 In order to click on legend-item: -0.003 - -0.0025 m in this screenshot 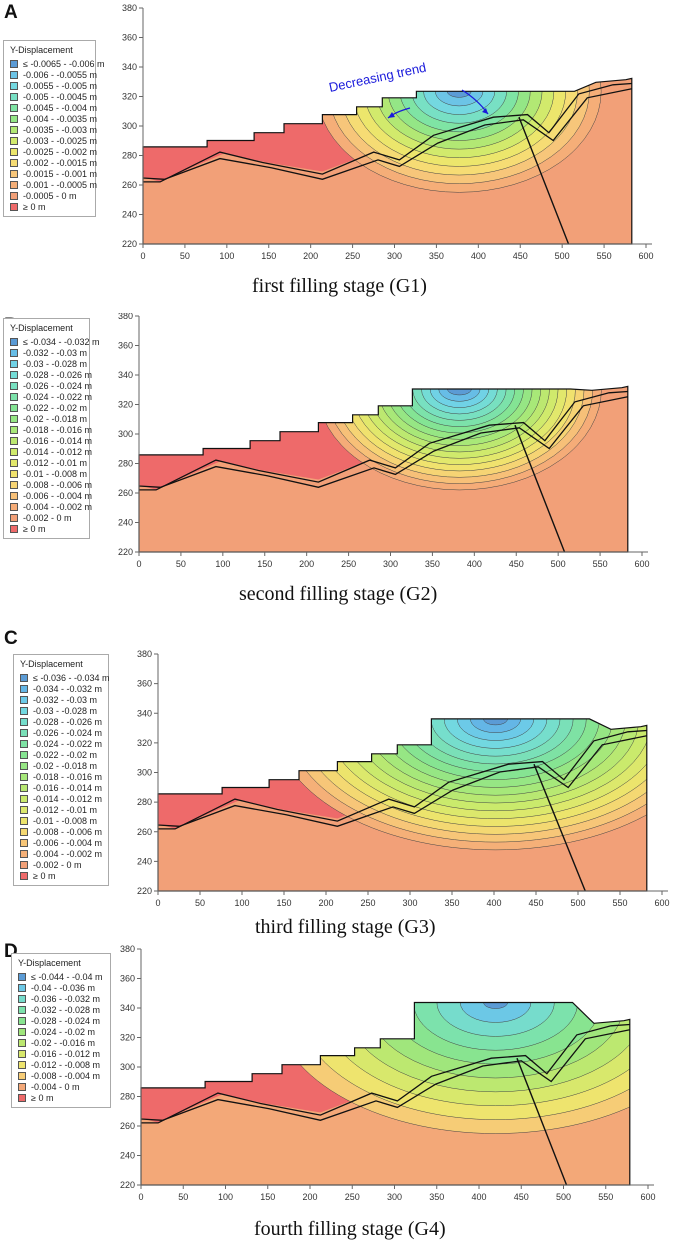, I will do `click(53, 140)`.